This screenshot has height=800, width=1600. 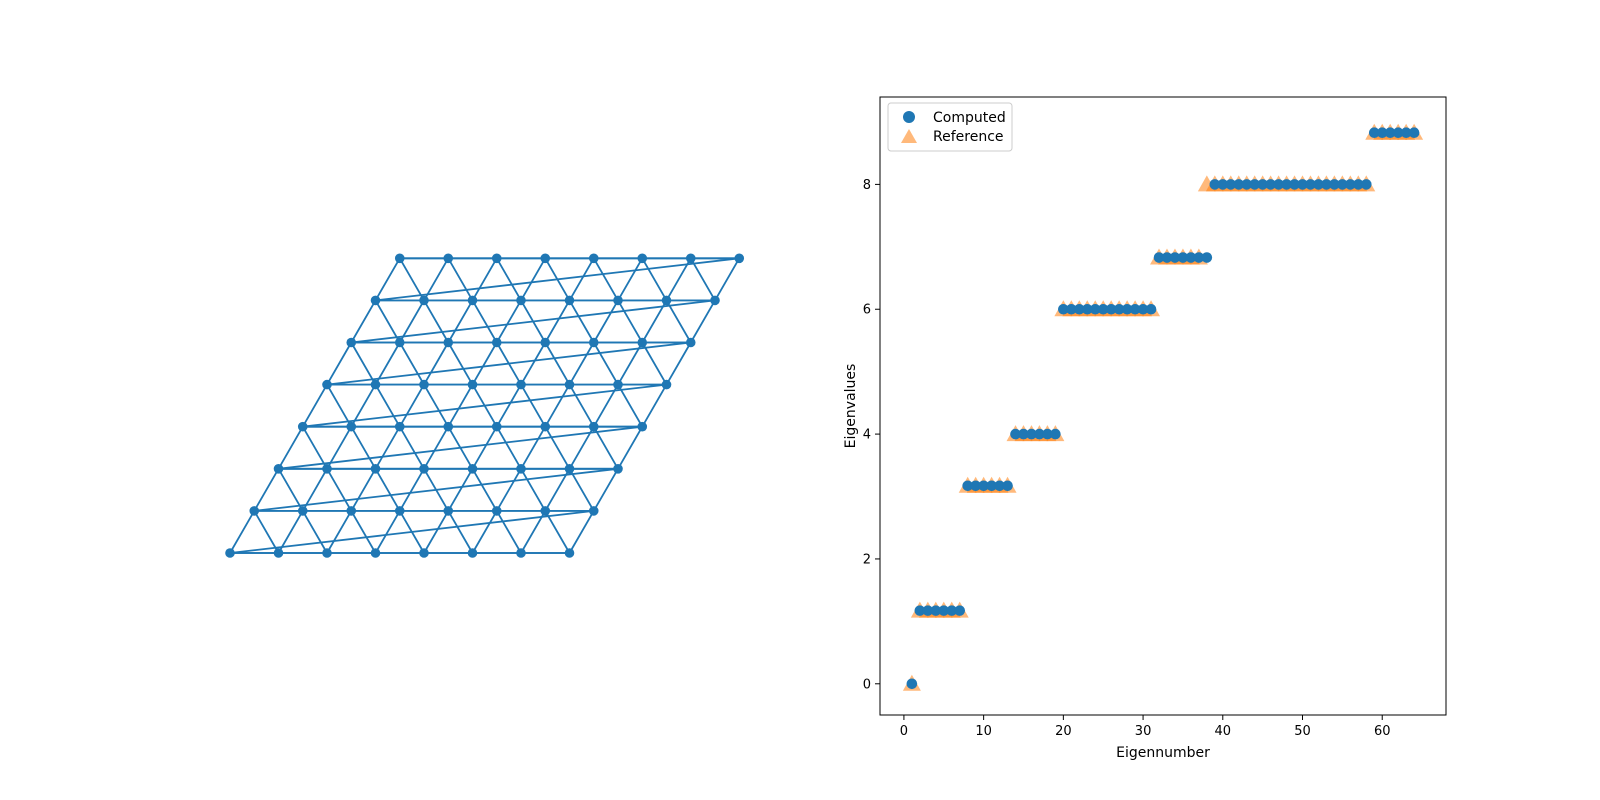 What do you see at coordinates (904, 731) in the screenshot?
I see `x-tick-label: 0` at bounding box center [904, 731].